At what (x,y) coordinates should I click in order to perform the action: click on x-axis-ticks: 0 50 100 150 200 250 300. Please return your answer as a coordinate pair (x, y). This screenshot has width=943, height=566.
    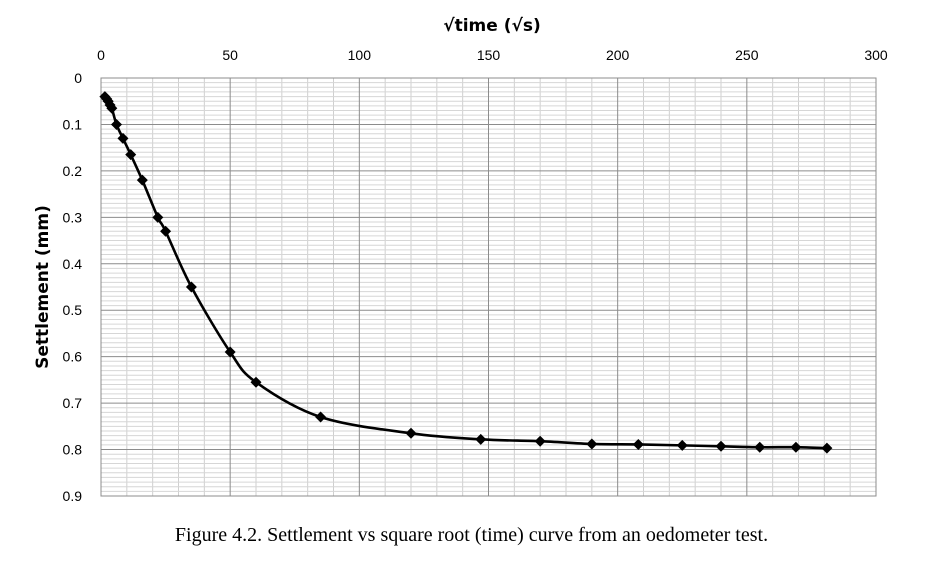
    Looking at the image, I should click on (492, 55).